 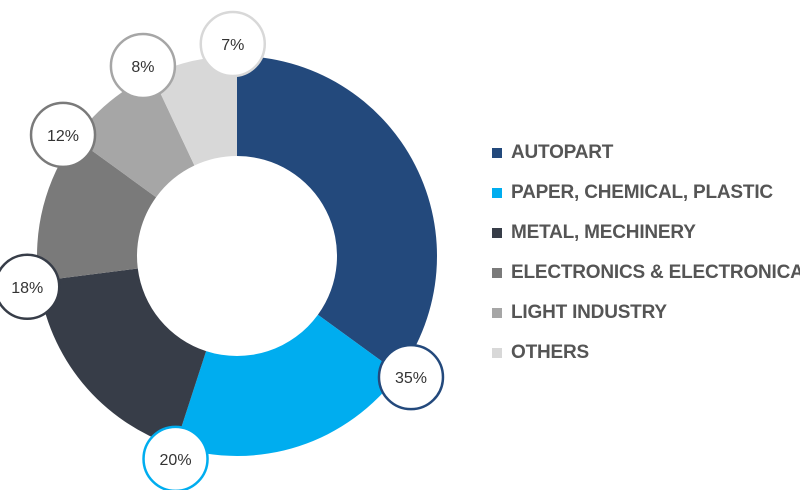 I want to click on slice-label-text: 7%, so click(x=232, y=45).